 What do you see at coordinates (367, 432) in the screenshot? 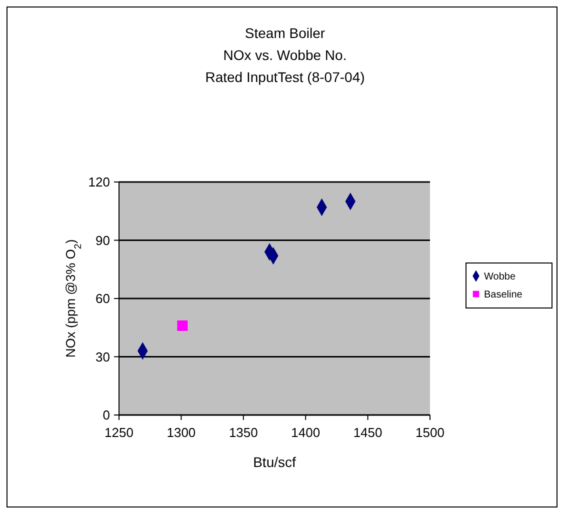
I see `x-tick-label: 1450` at bounding box center [367, 432].